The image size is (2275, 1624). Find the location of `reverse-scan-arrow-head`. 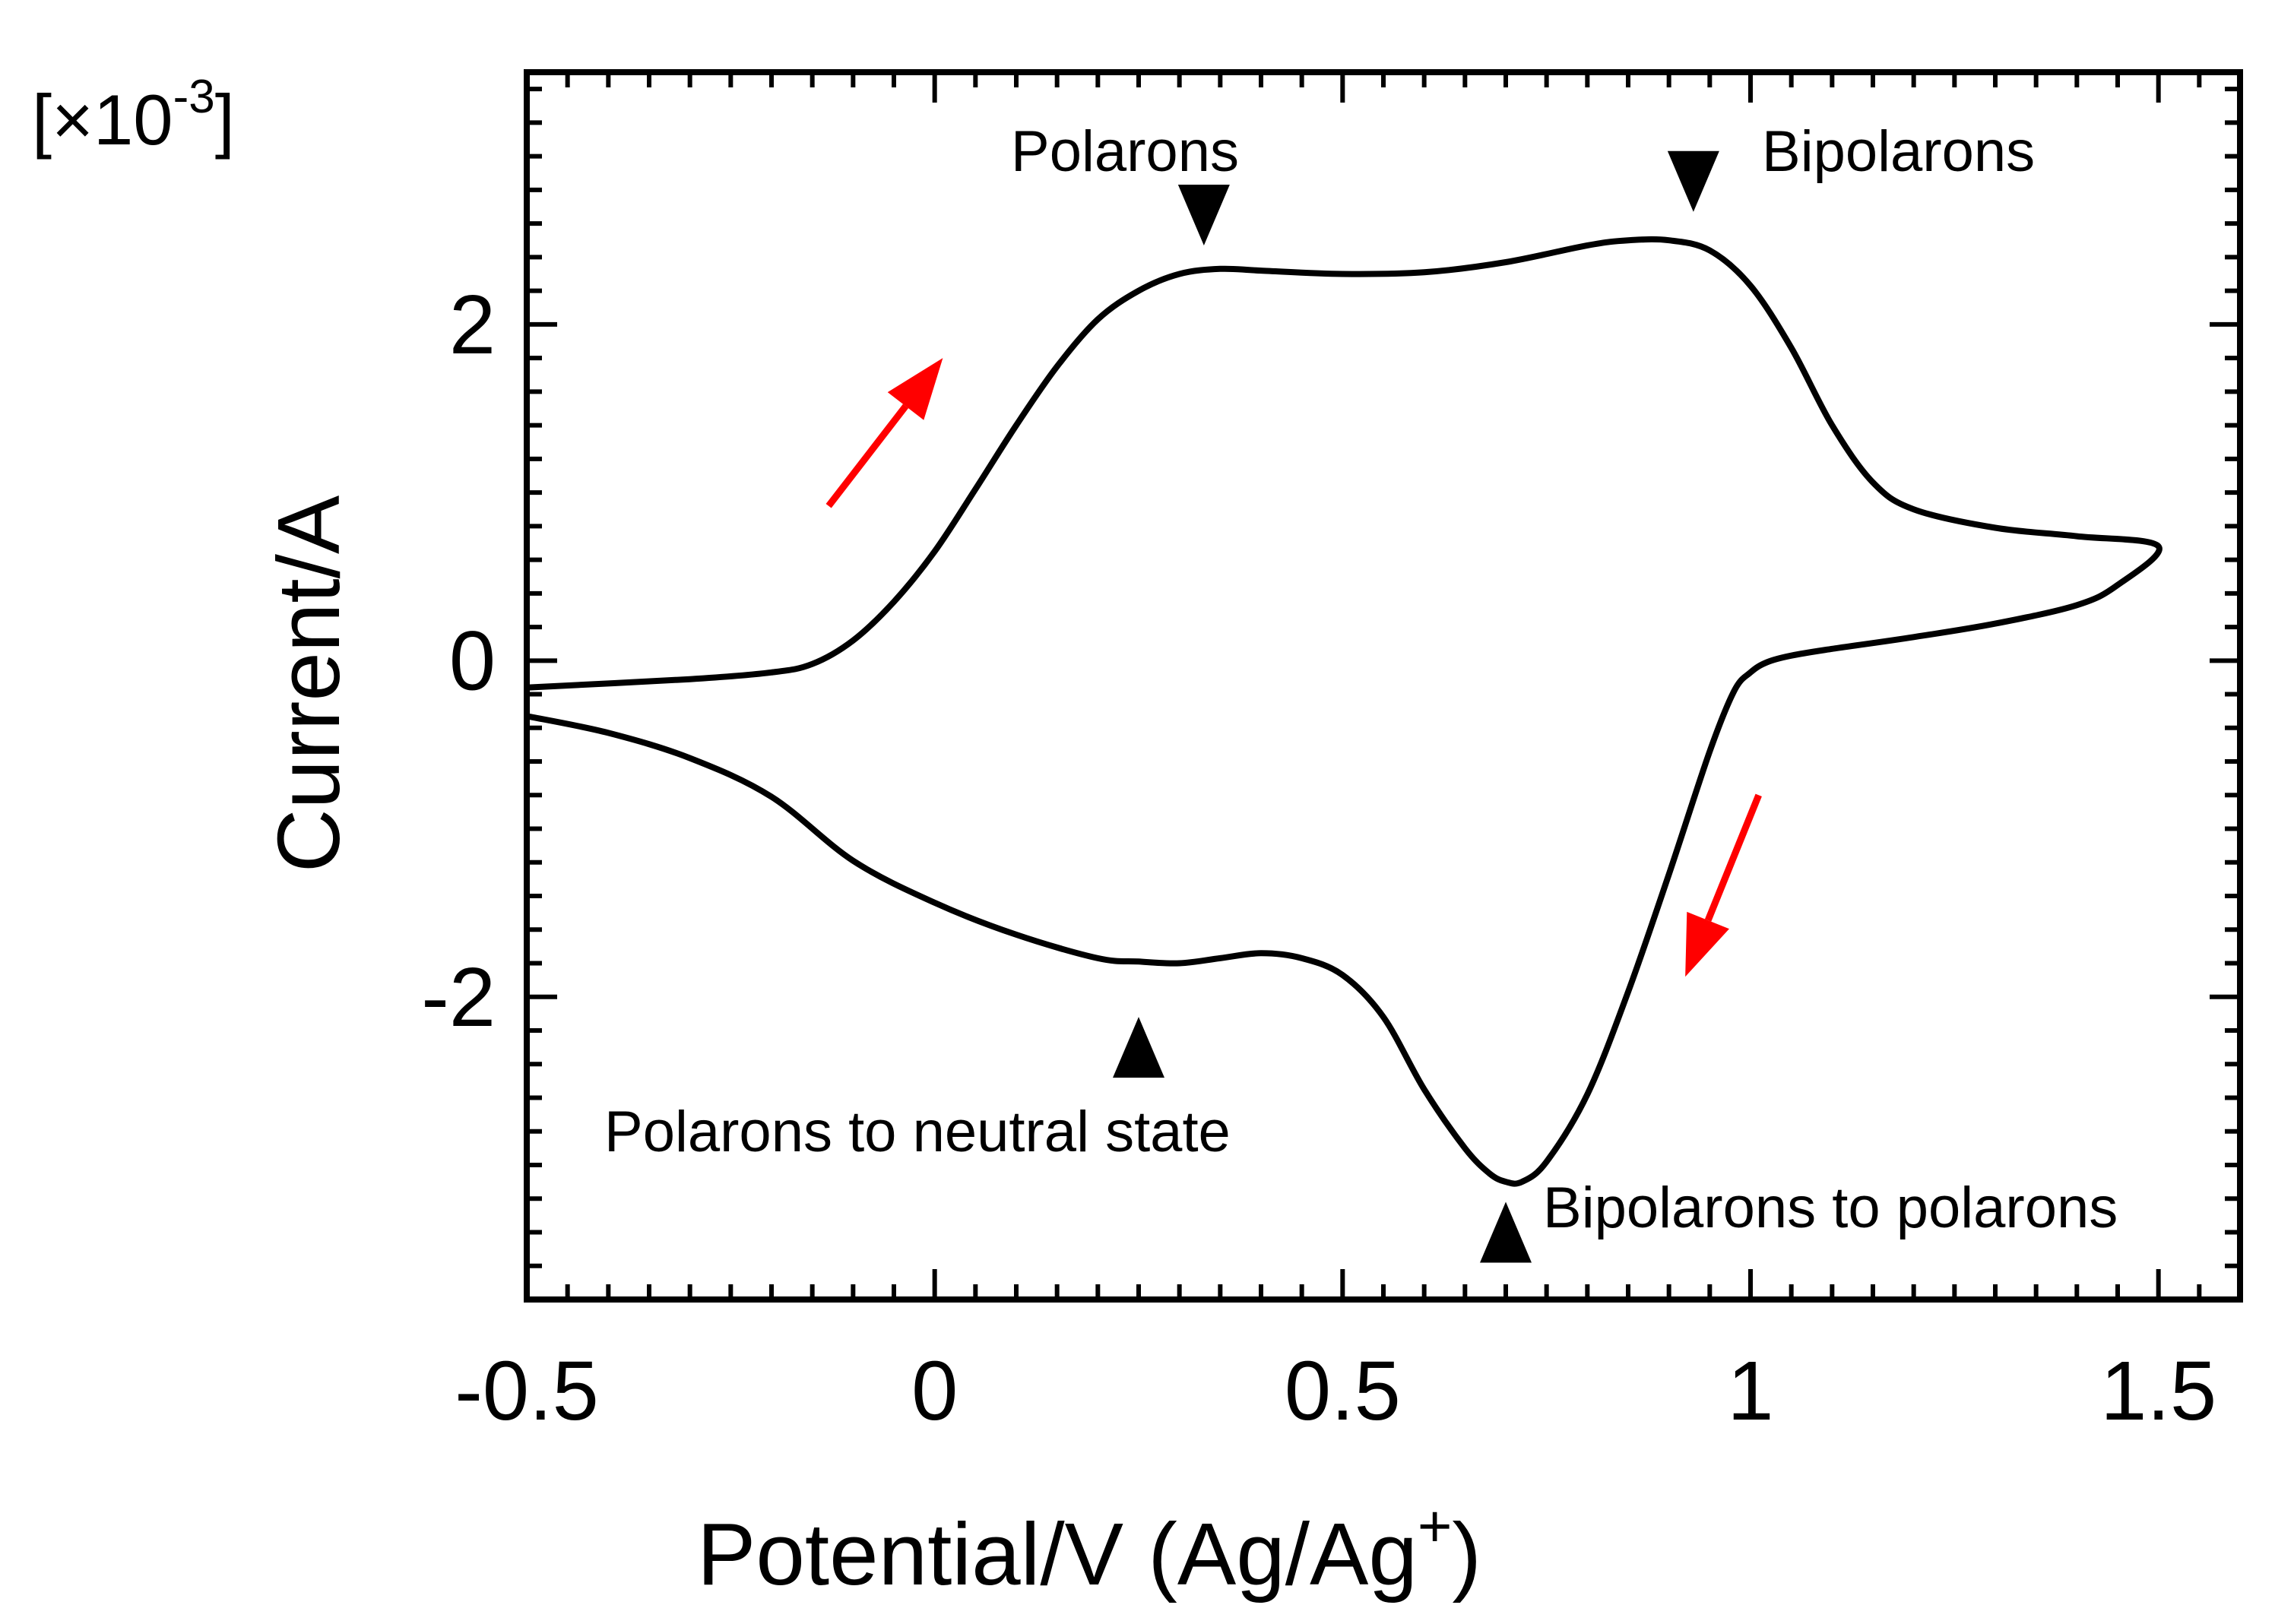

reverse-scan-arrow-head is located at coordinates (1707, 944).